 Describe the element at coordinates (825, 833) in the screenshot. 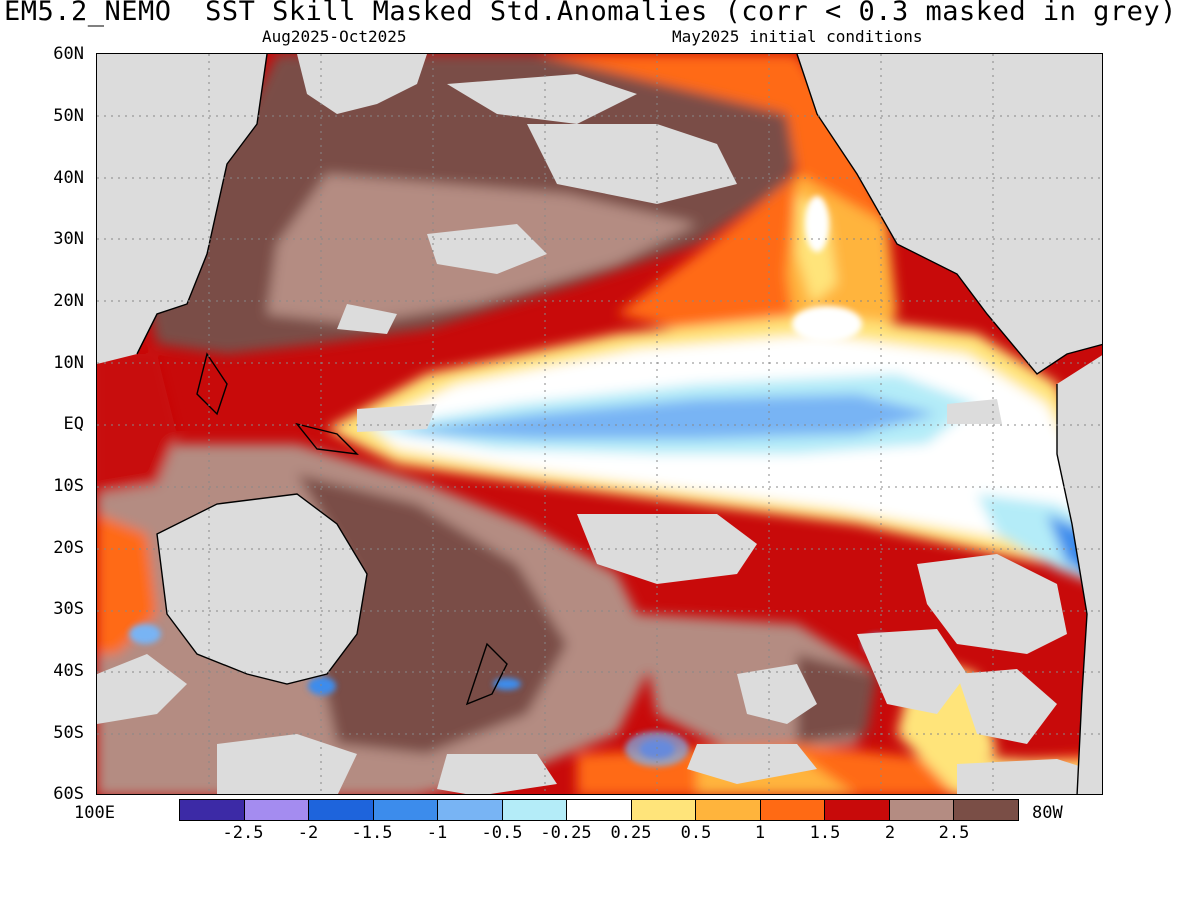

I see `colorbar-label: 1.5` at that location.